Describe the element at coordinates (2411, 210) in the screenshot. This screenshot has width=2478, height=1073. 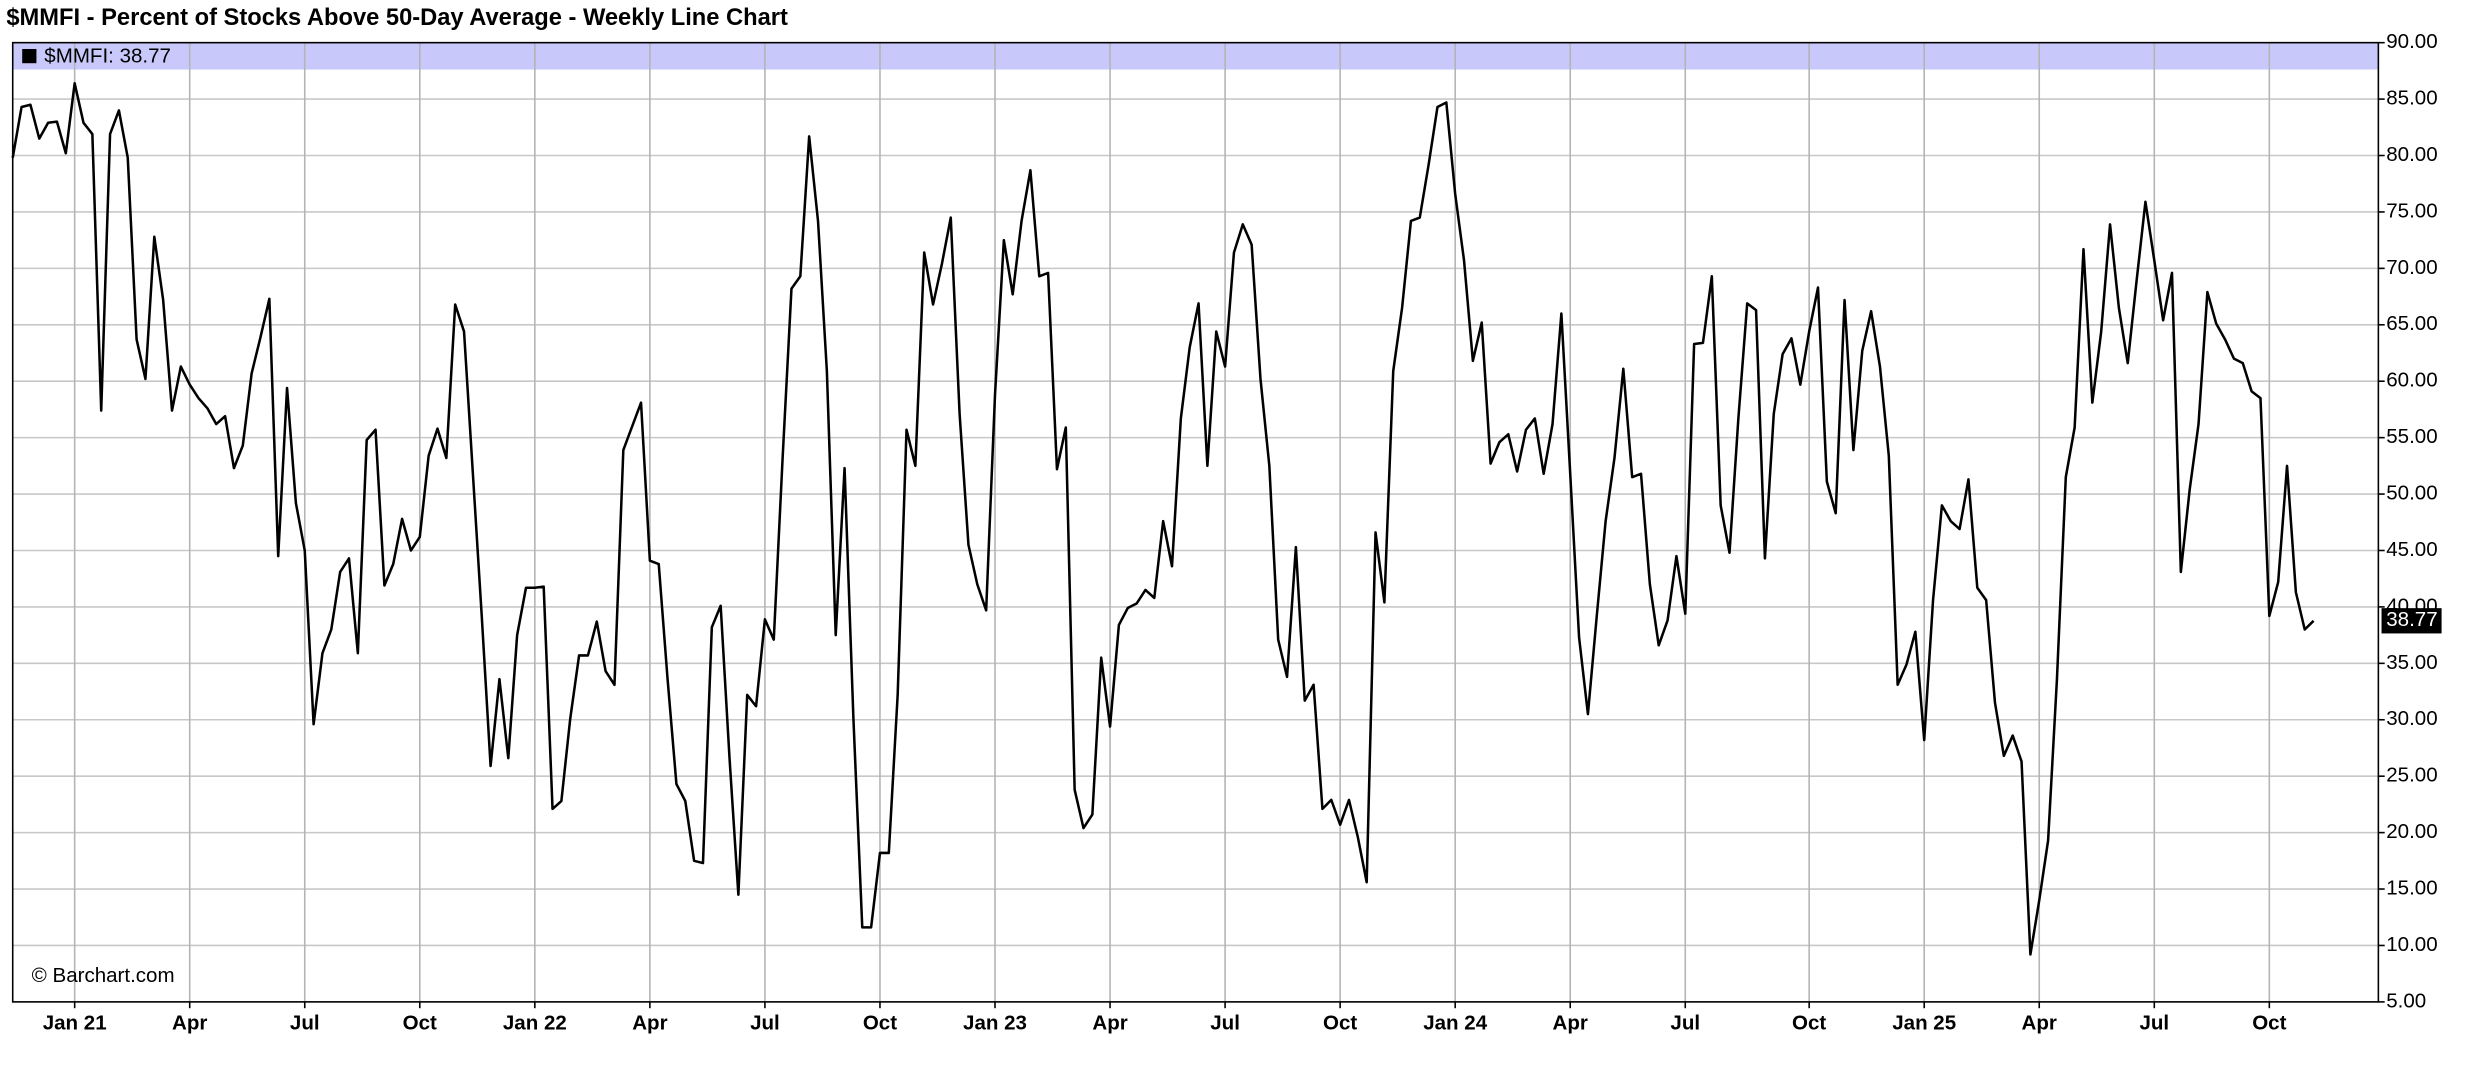
I see `y-tick-label: 75.00` at that location.